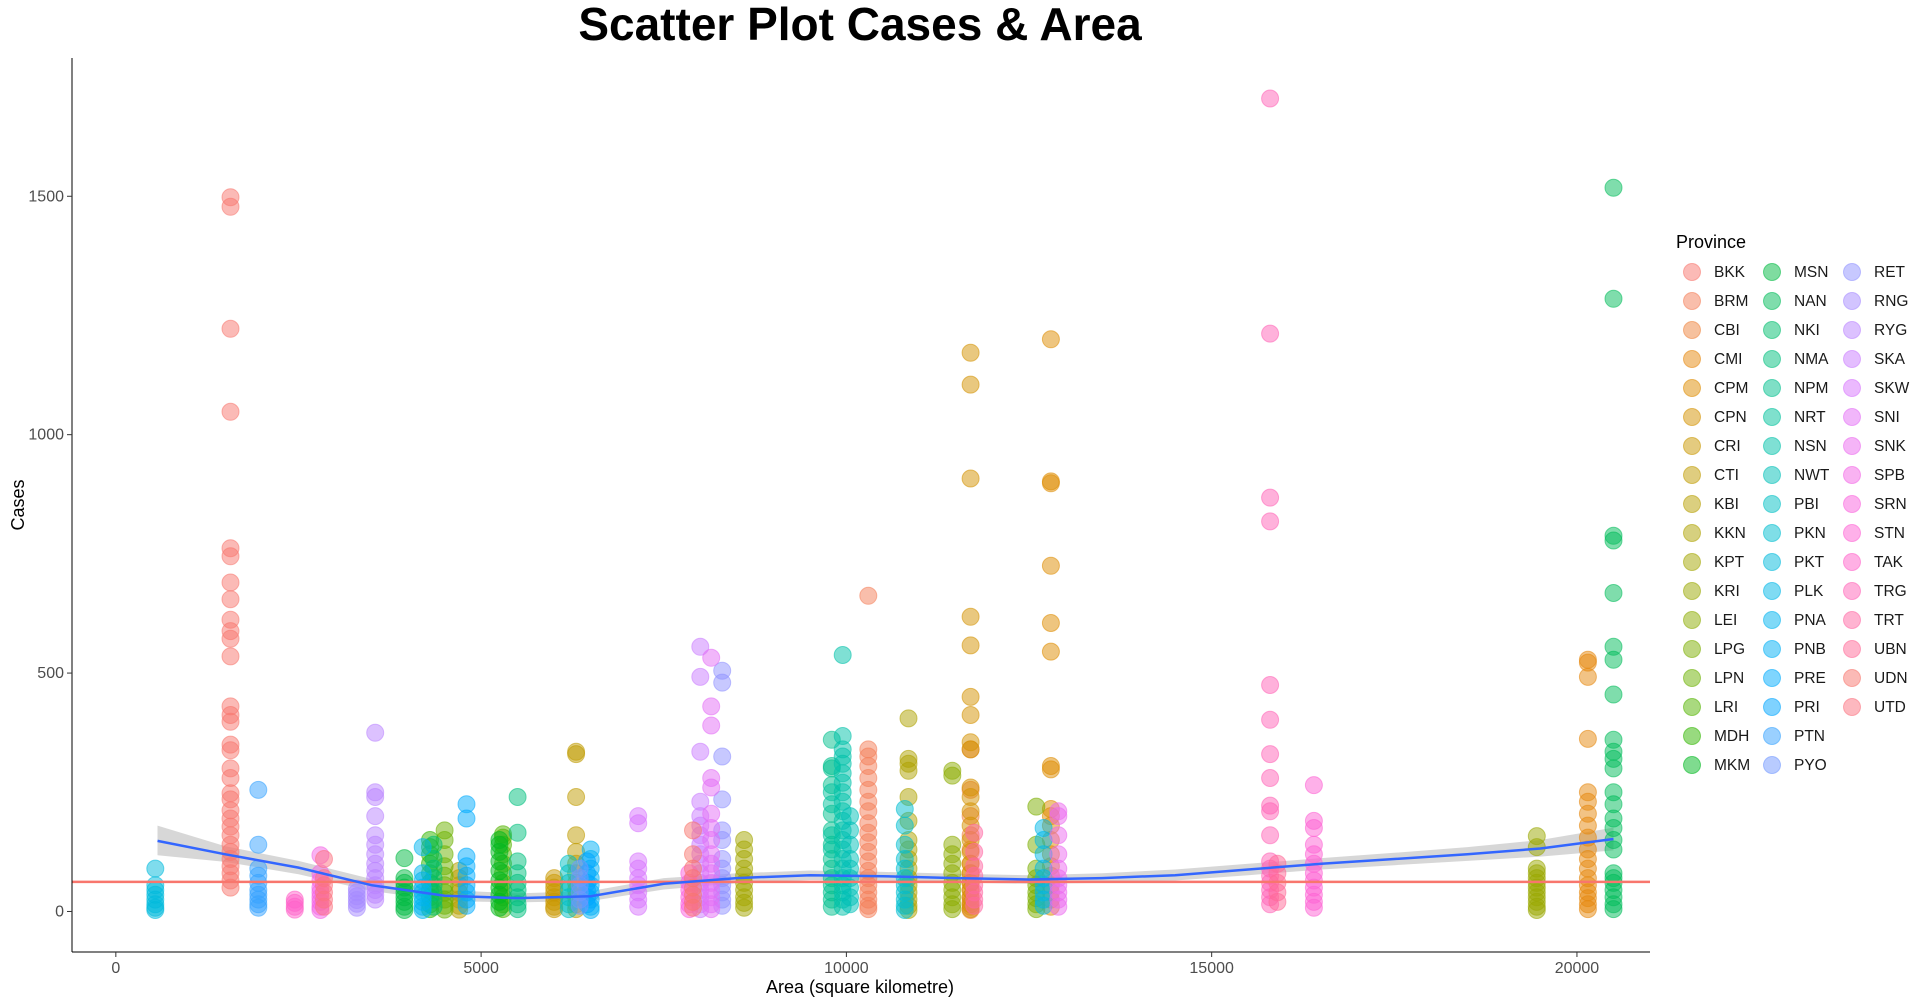 The height and width of the screenshot is (1007, 1920). Describe the element at coordinates (1587, 676) in the screenshot. I see `point-cmi` at that location.